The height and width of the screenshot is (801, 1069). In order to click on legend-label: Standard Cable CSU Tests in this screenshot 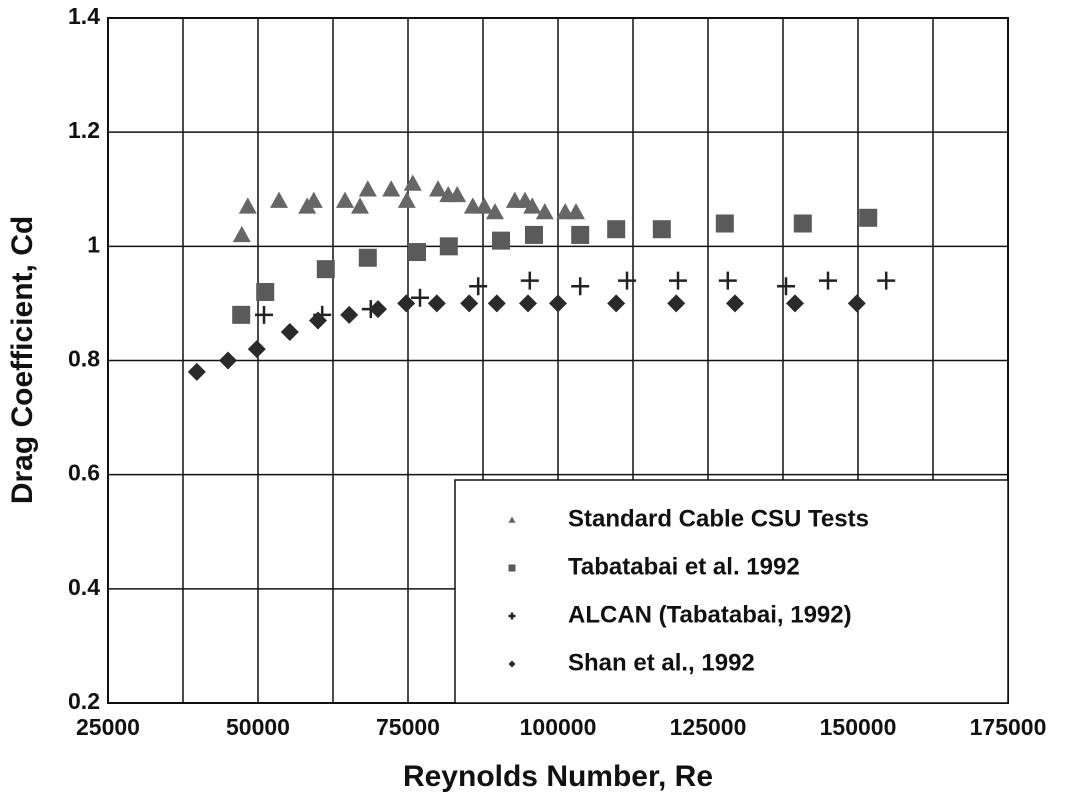, I will do `click(718, 518)`.